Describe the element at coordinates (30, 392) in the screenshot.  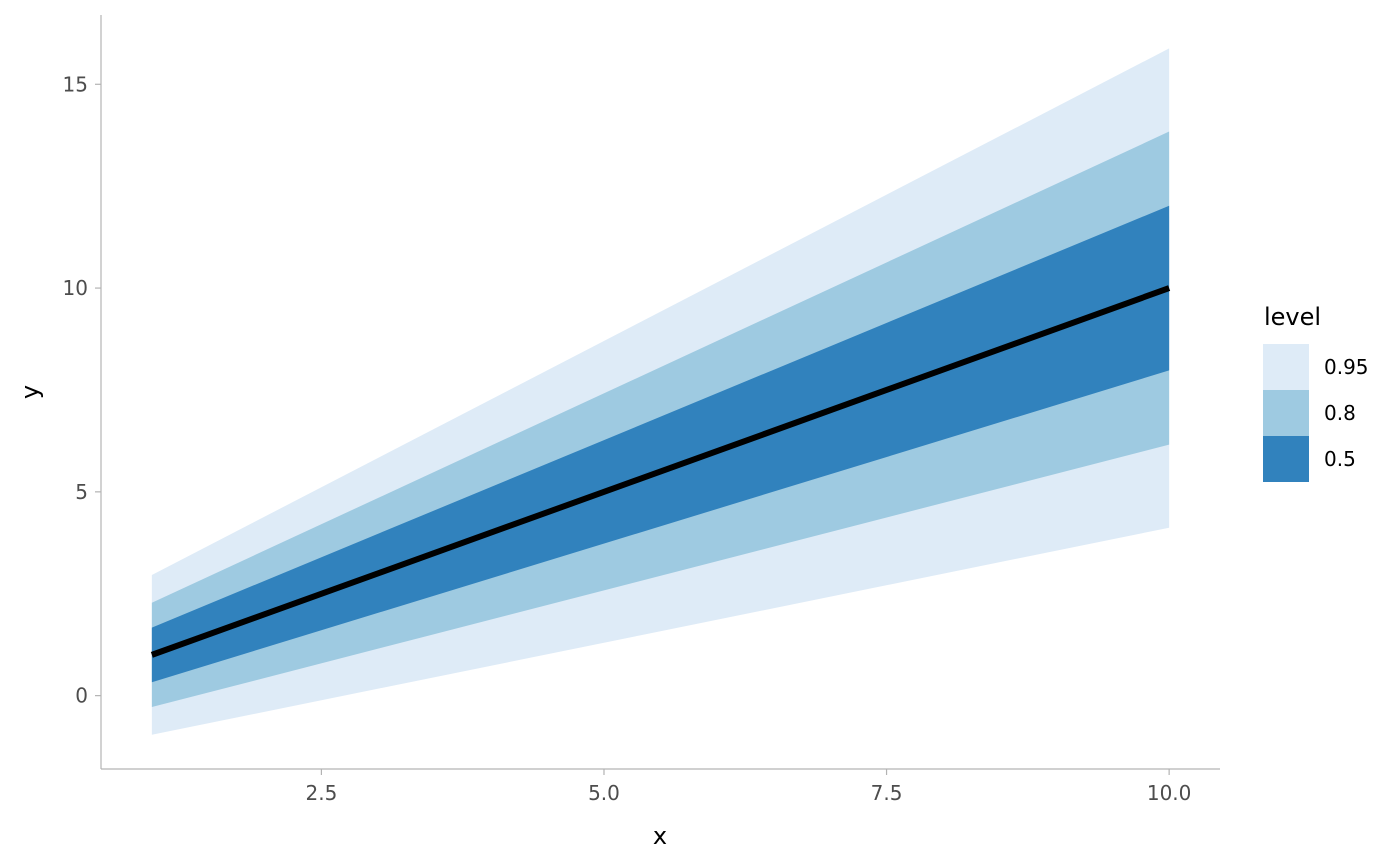
I see `y-axis-title: y` at that location.